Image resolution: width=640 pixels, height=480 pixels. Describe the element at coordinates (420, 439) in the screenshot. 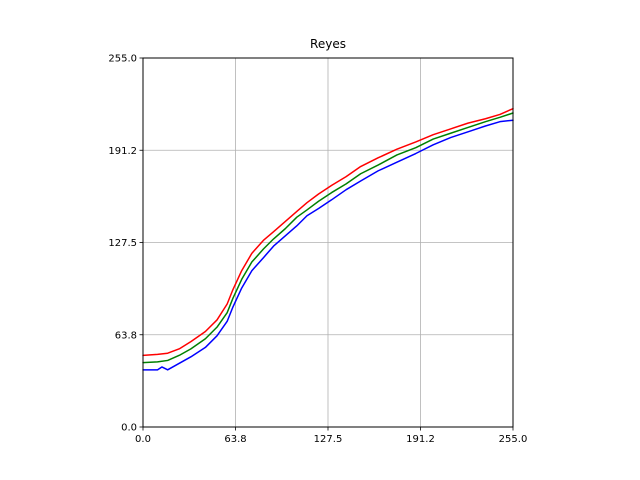

I see `x-tick-label: 191.2` at that location.